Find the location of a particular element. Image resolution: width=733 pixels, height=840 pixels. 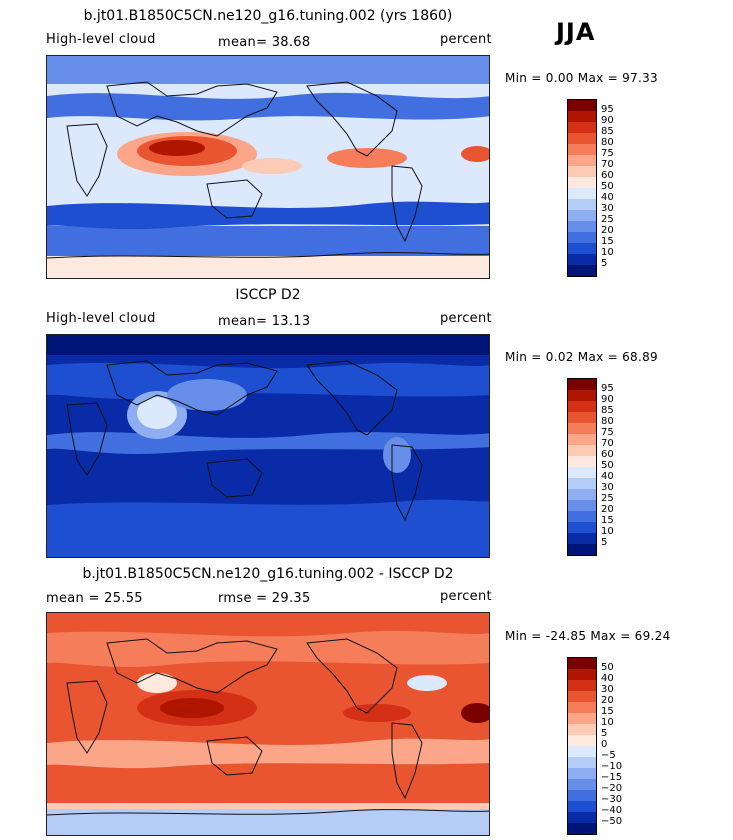

panel-2-mean: mean= 13.13 is located at coordinates (264, 321).